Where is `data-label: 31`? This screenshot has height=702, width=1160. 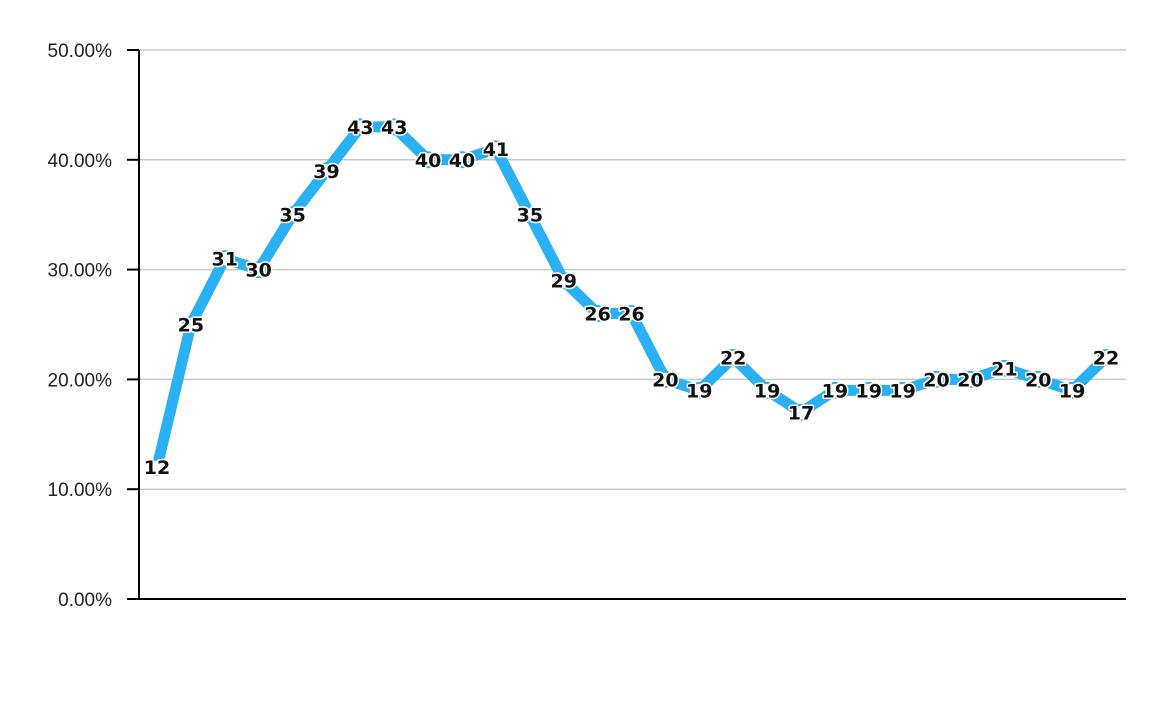
data-label: 31 is located at coordinates (225, 260).